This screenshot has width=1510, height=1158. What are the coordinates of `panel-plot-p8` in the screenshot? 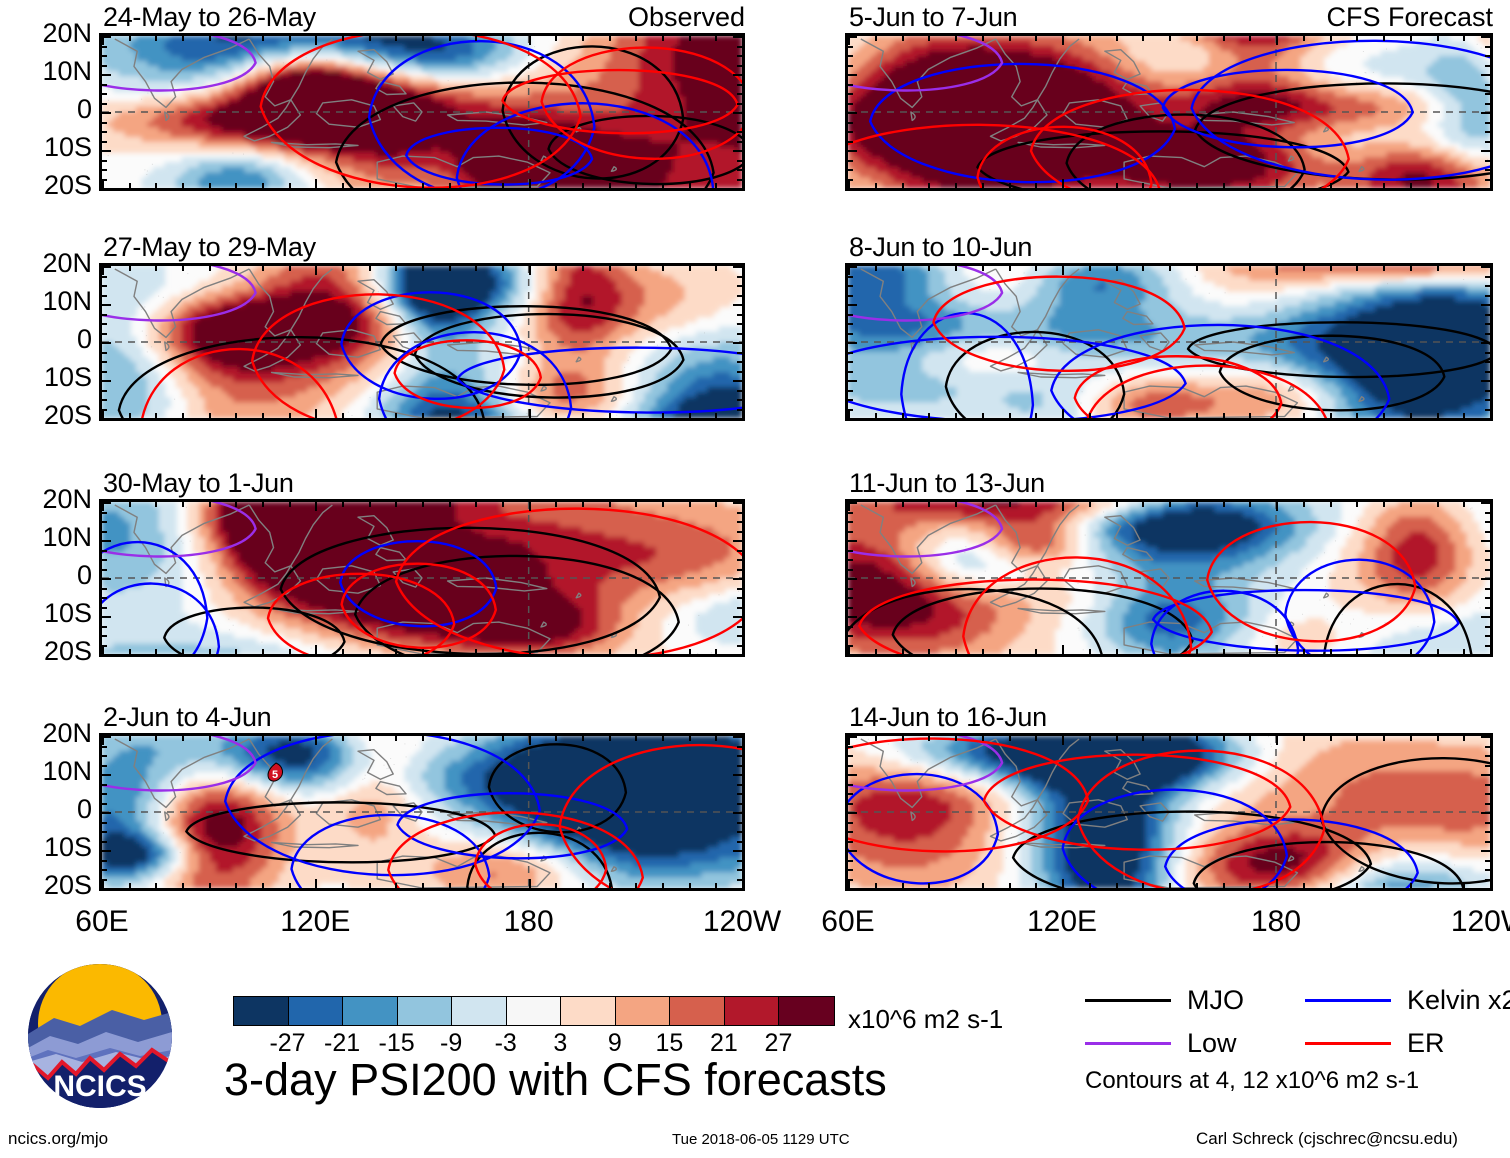 It's located at (1169, 812).